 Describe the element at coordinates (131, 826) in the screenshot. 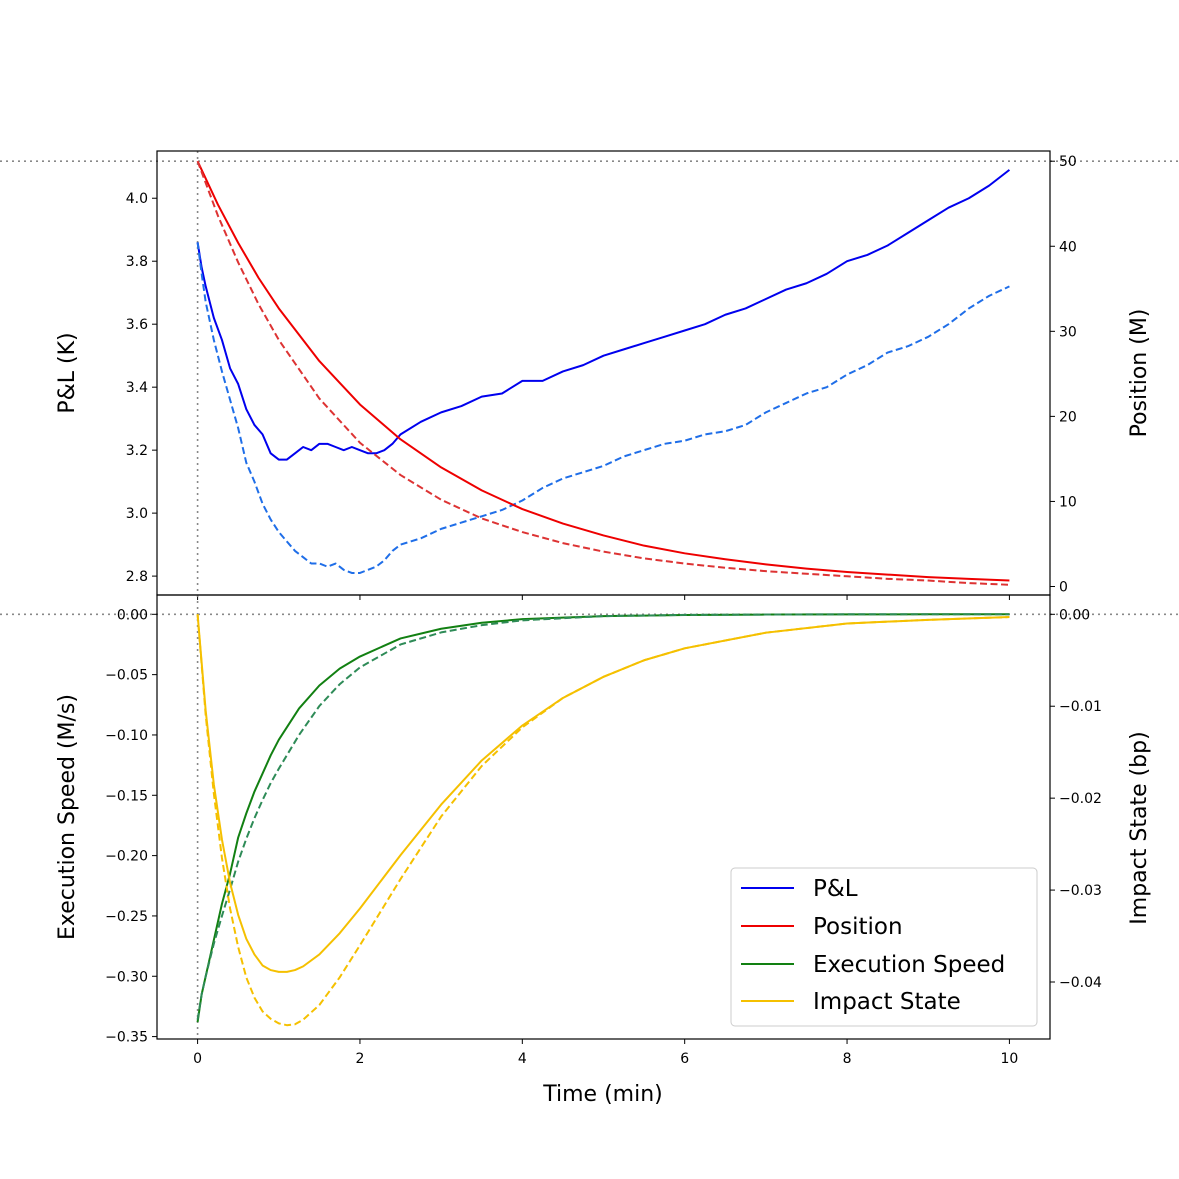

I see `bottom-left-y-ticks: 0.00 −0.05 −0.10 −0.15 −0.20 −0.25 −0.30 −0.35` at that location.